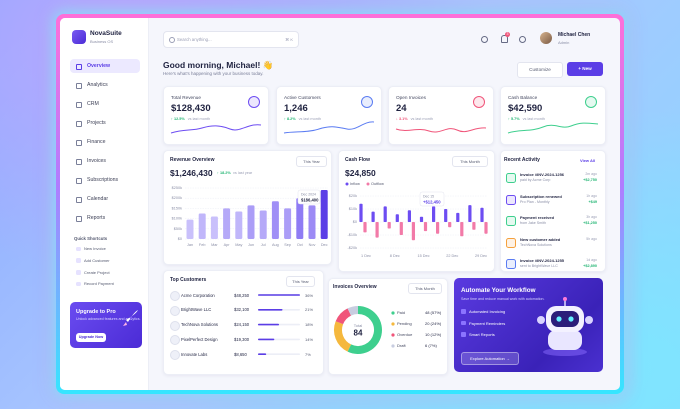 The height and width of the screenshot is (409, 680). What do you see at coordinates (470, 161) in the screenshot?
I see `cashflow-period: This Month` at bounding box center [470, 161].